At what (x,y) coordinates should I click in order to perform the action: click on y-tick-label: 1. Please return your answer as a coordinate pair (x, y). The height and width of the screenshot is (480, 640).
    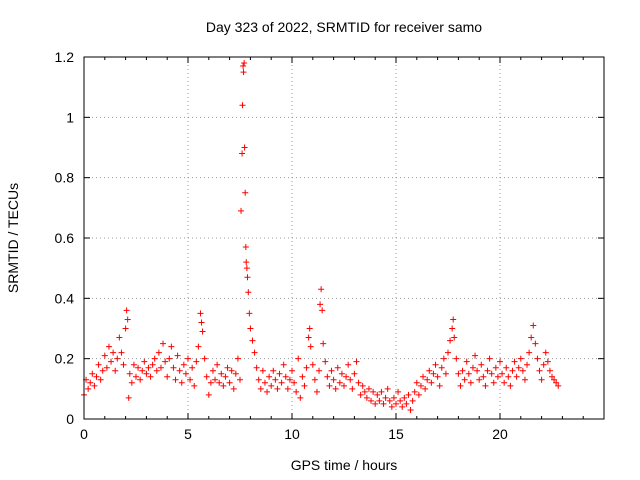
    Looking at the image, I should click on (70, 117).